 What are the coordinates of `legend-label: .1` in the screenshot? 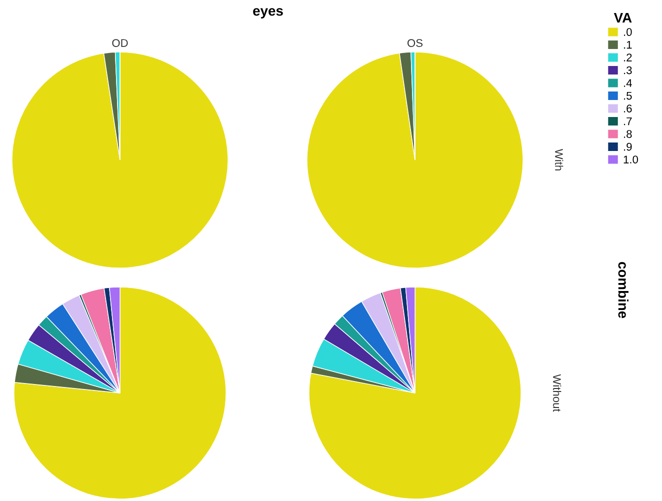 It's located at (628, 44).